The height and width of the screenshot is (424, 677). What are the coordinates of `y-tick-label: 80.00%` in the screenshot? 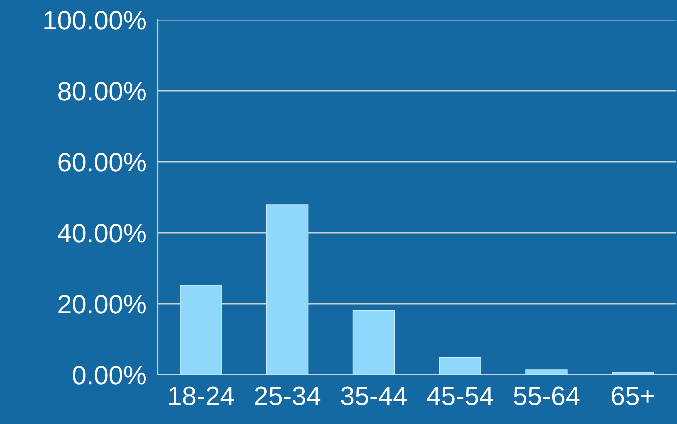 It's located at (102, 91).